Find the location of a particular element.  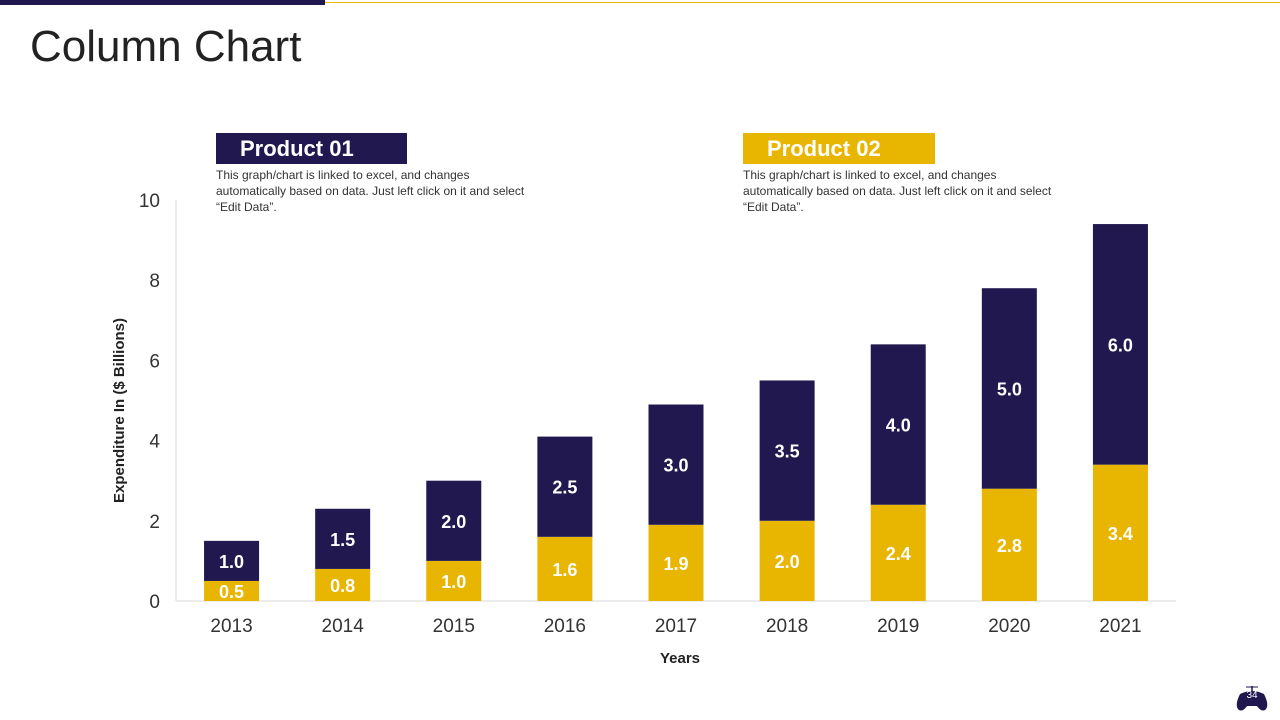

y-tick-label: 10 is located at coordinates (149, 201).